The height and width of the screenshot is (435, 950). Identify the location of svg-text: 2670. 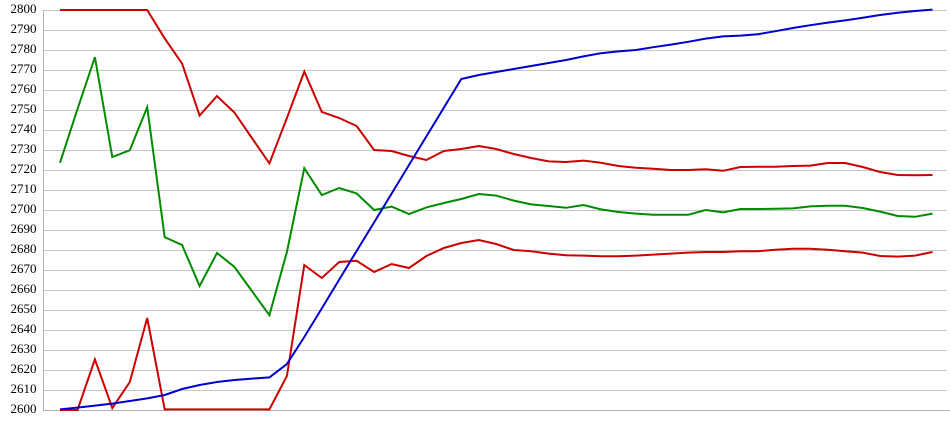
(24, 268).